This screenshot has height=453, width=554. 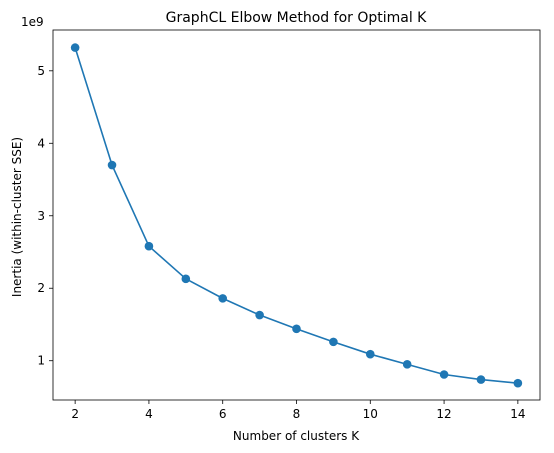 What do you see at coordinates (443, 414) in the screenshot?
I see `x-tick-label: 12` at bounding box center [443, 414].